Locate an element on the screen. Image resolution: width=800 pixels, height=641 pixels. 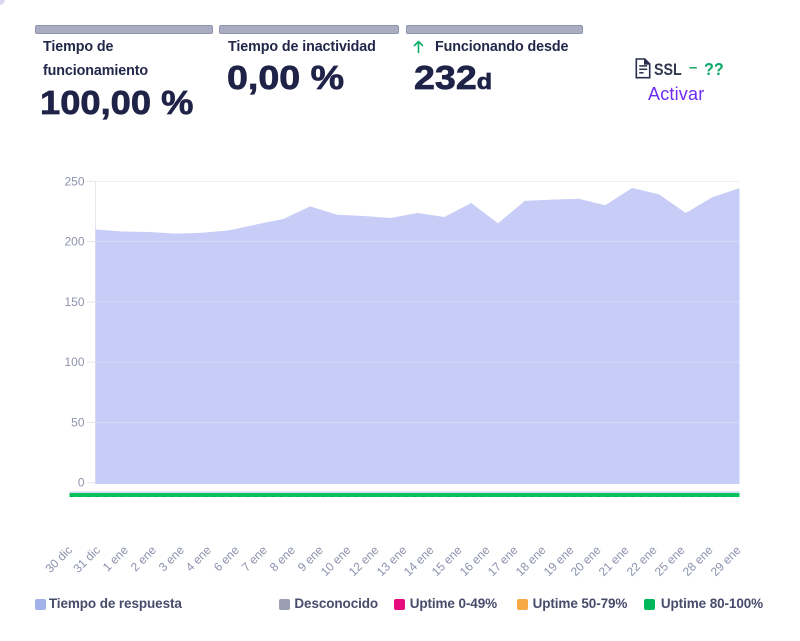
svg-text: 100 is located at coordinates (74, 362).